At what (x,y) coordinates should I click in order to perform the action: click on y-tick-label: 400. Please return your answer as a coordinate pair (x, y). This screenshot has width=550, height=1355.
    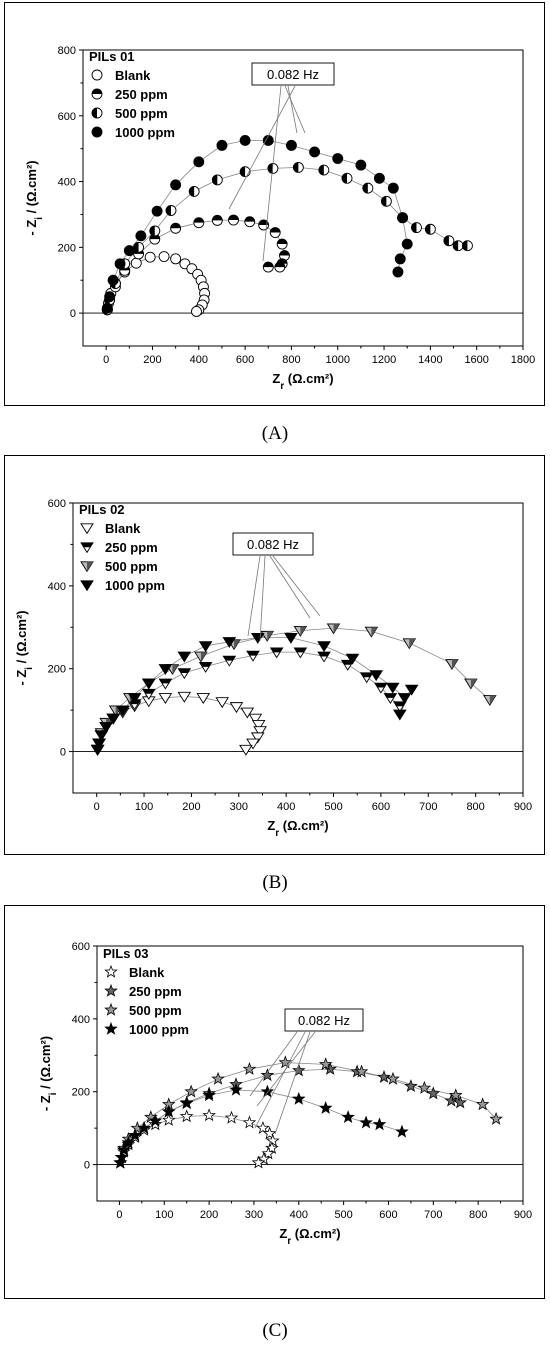
    Looking at the image, I should click on (67, 183).